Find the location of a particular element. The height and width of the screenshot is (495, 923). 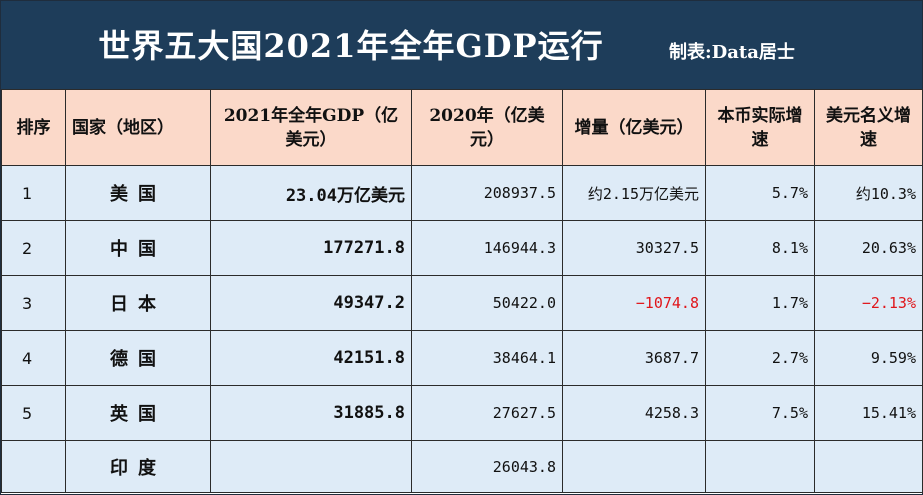

cell-usd-growth: −2.13% is located at coordinates (868, 303).